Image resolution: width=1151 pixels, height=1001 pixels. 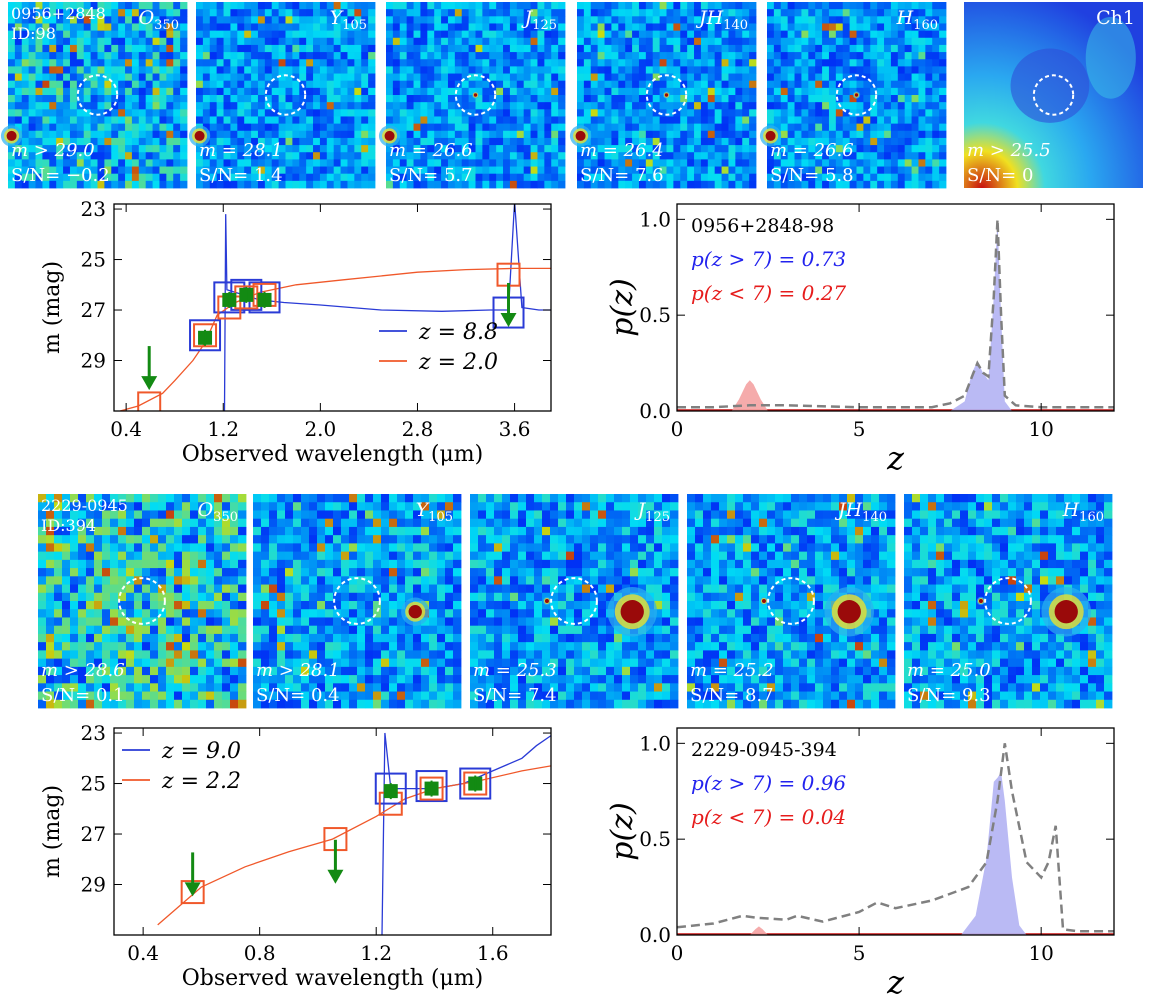 What do you see at coordinates (84, 505) in the screenshot?
I see `object-name: 2229-0945` at bounding box center [84, 505].